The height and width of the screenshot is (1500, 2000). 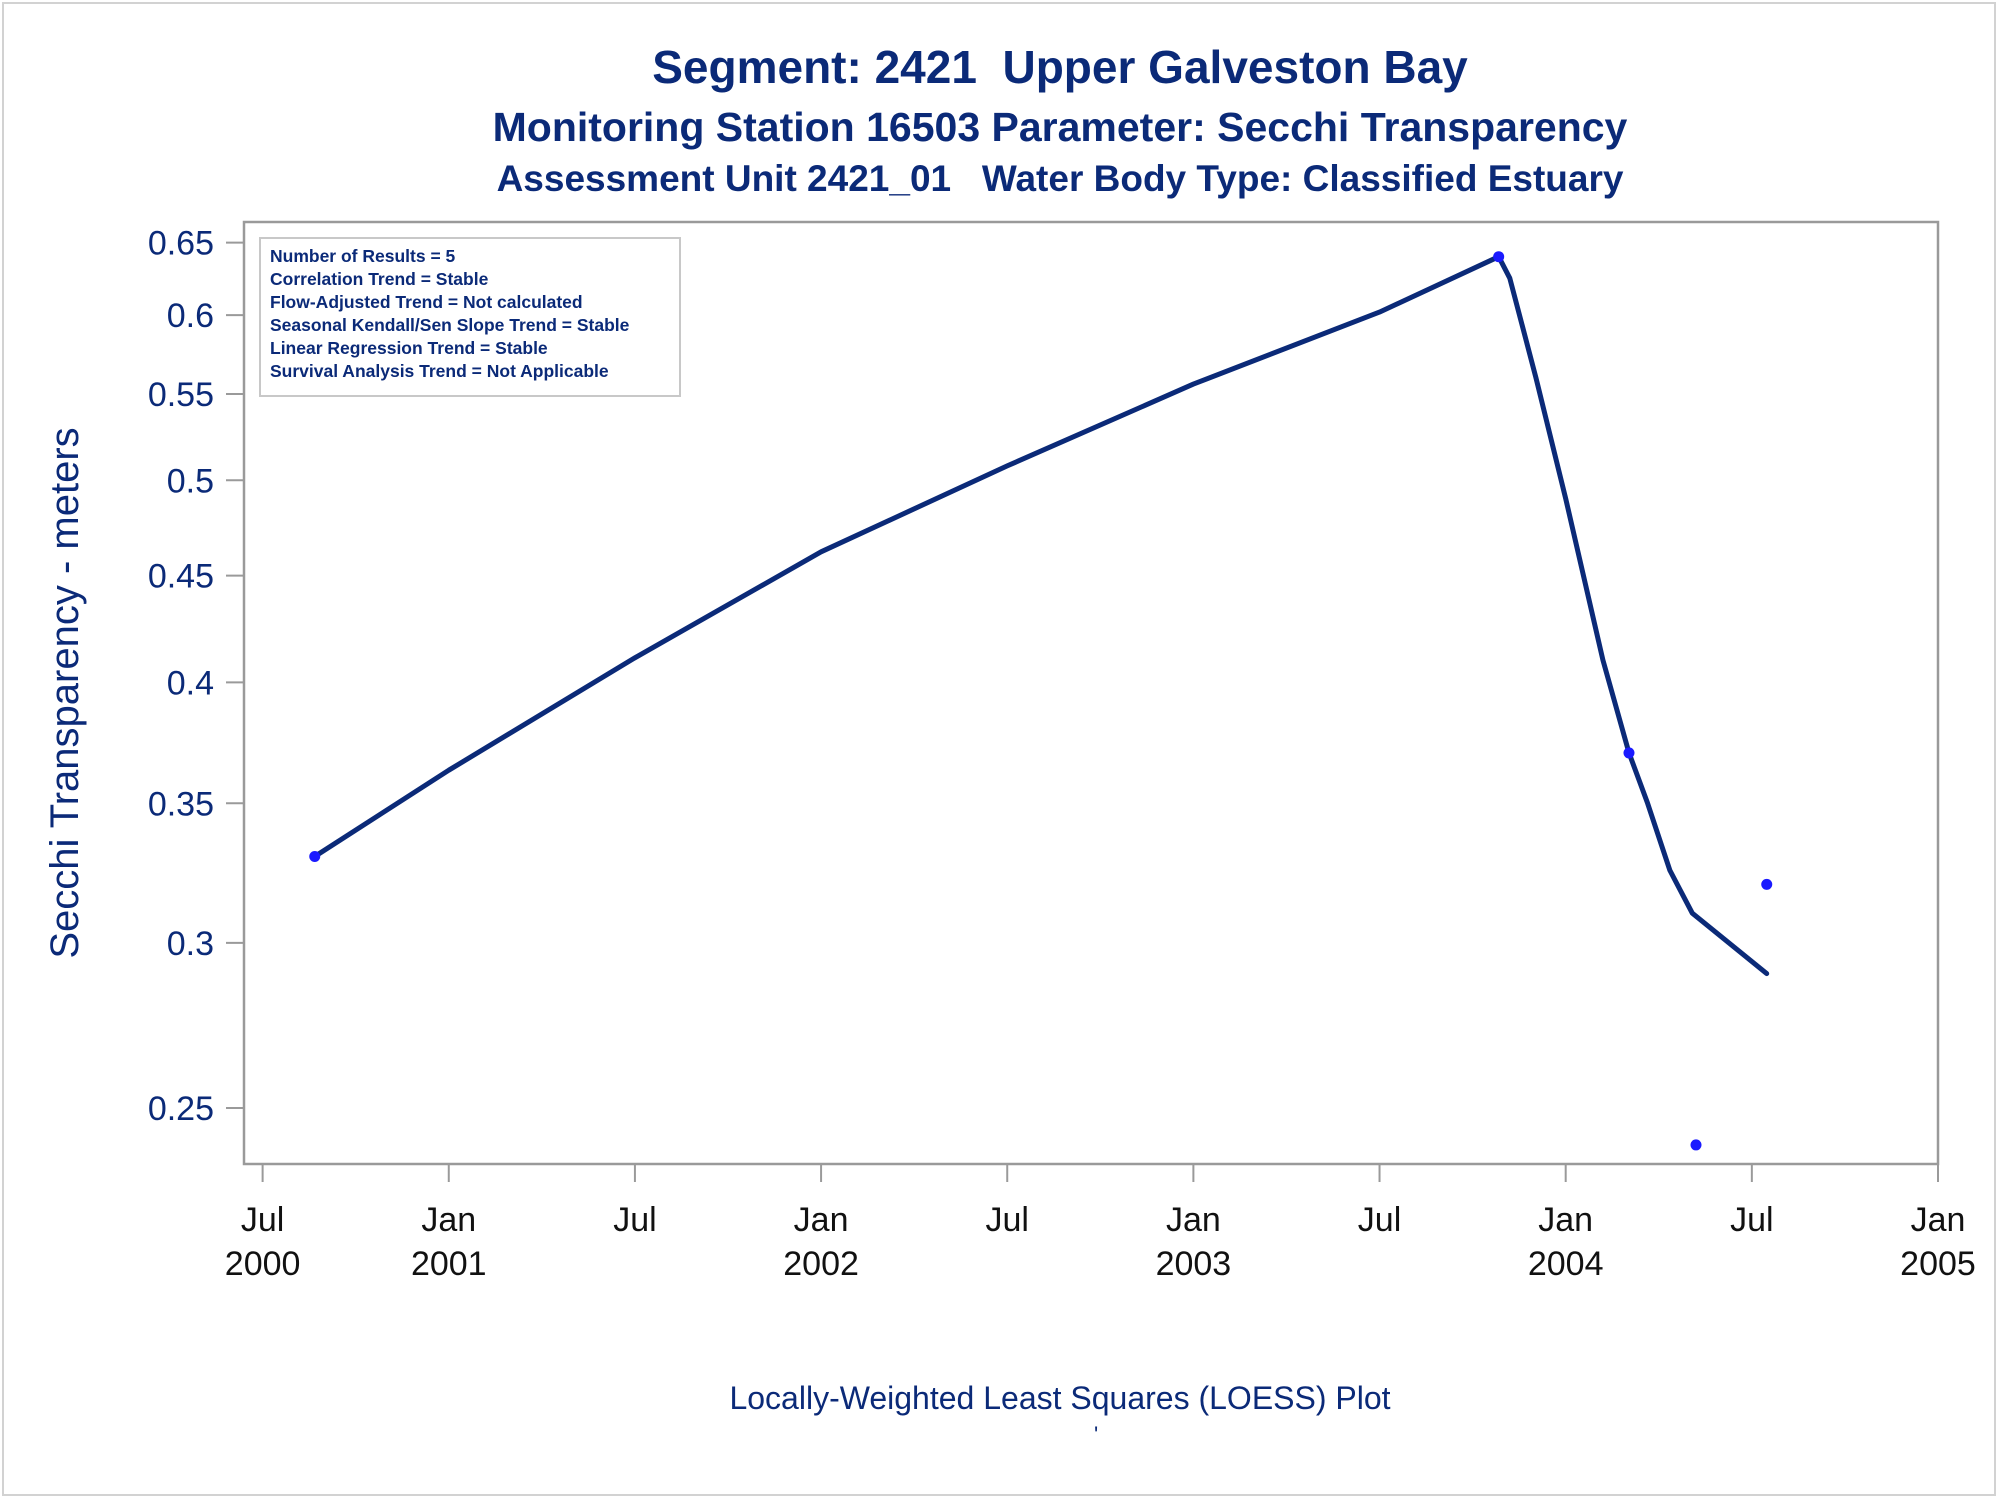 I want to click on chart-title: Segment: 2421 Upper Galveston Bay, so click(x=1060, y=67).